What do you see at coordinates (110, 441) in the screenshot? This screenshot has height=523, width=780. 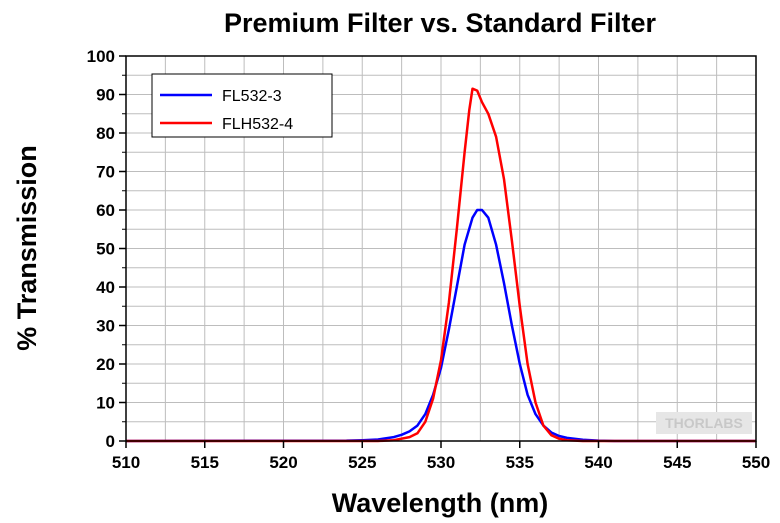 I see `y-tick-label: 0` at bounding box center [110, 441].